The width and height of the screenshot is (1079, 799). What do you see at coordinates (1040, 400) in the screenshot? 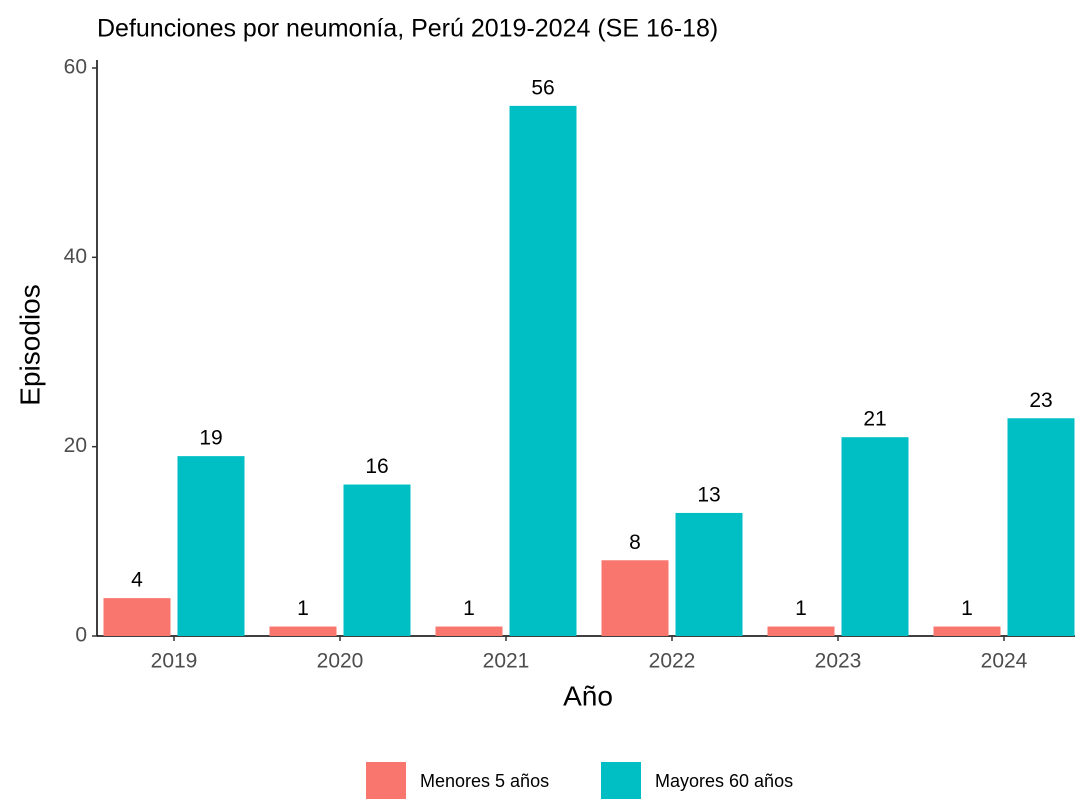
I see `value-label: 23` at bounding box center [1040, 400].